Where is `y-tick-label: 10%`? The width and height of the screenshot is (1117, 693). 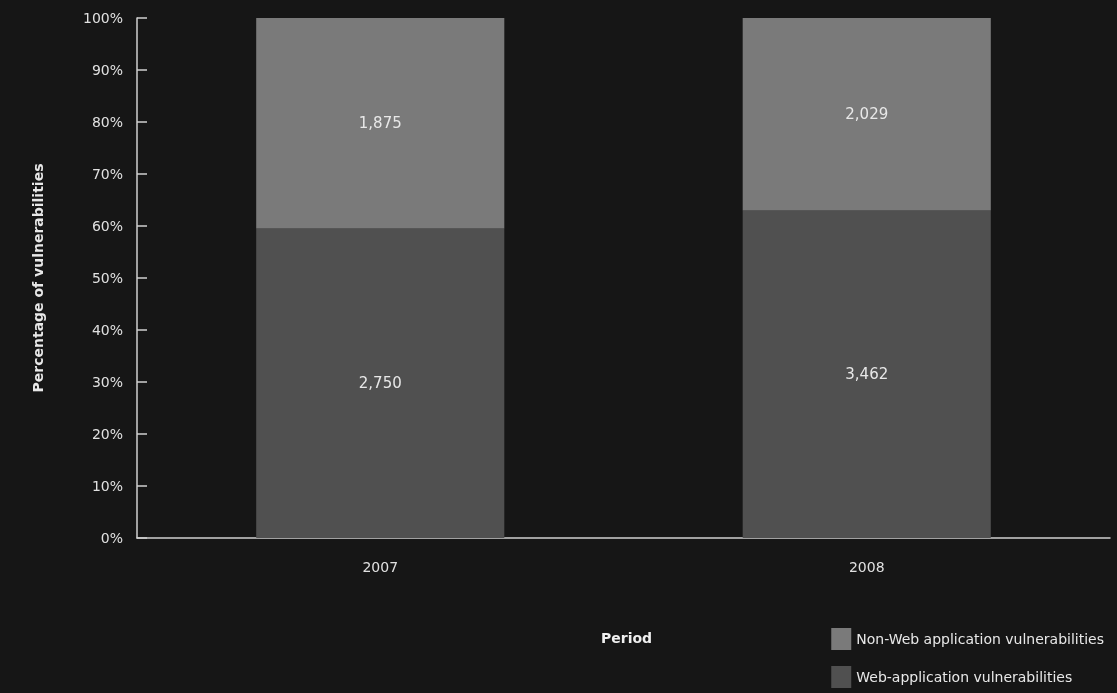
y-tick-label: 10% is located at coordinates (107, 486).